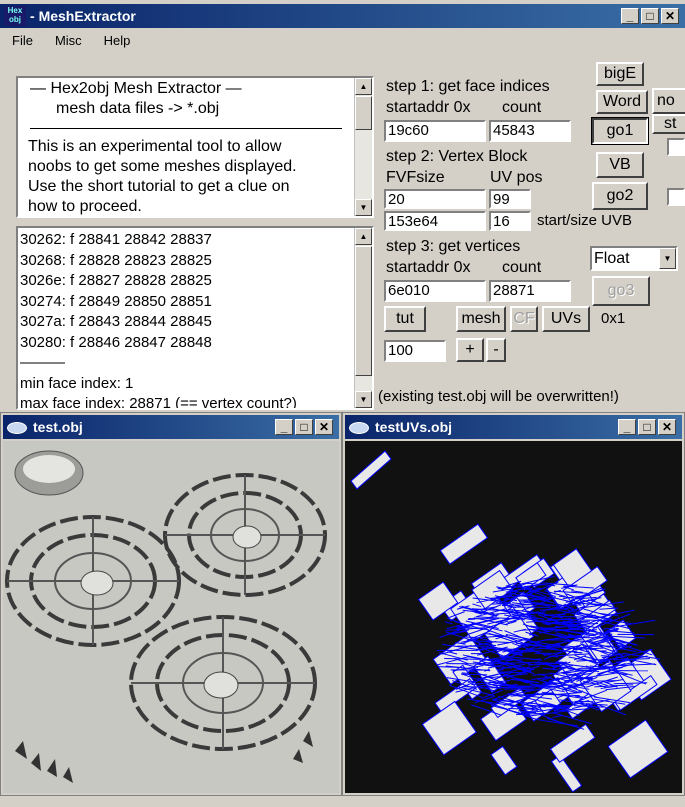 This screenshot has width=685, height=807. Describe the element at coordinates (15, 16) in the screenshot. I see `app-icon: Hex obj` at that location.